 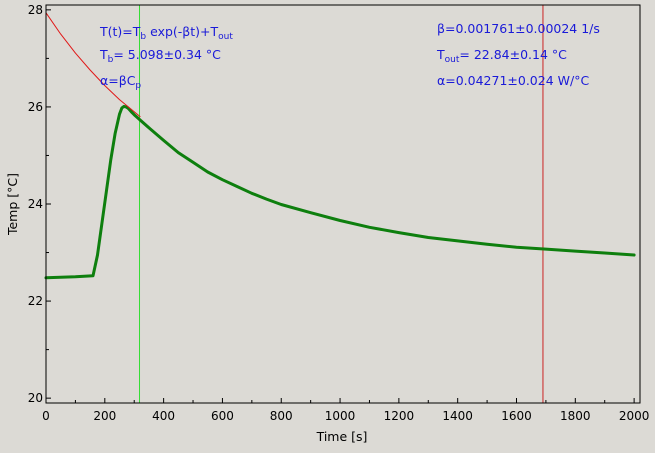 What do you see at coordinates (225, 37) in the screenshot?
I see `model-equation-sub-out: out` at bounding box center [225, 37].